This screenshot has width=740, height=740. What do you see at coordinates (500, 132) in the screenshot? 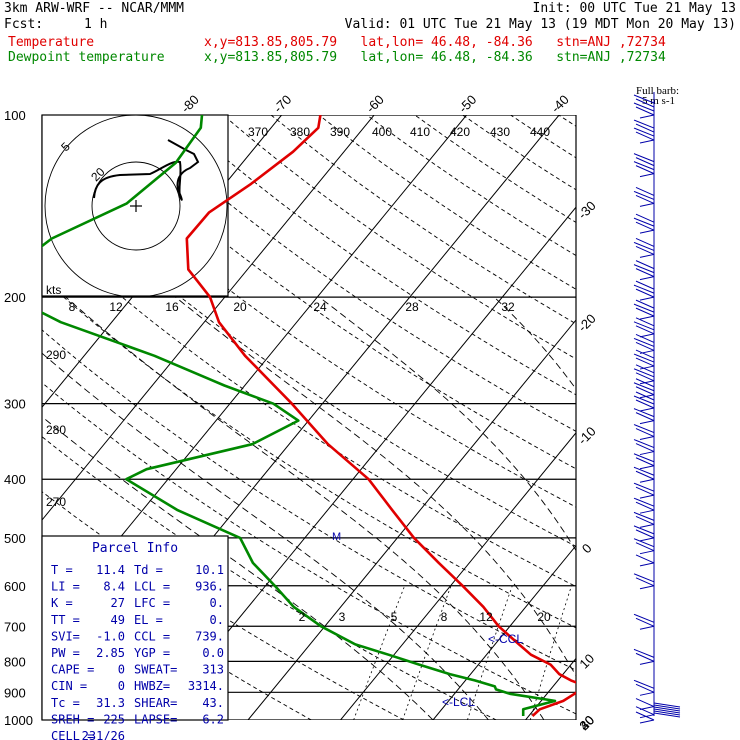
I see `theta-label: 430` at bounding box center [500, 132].